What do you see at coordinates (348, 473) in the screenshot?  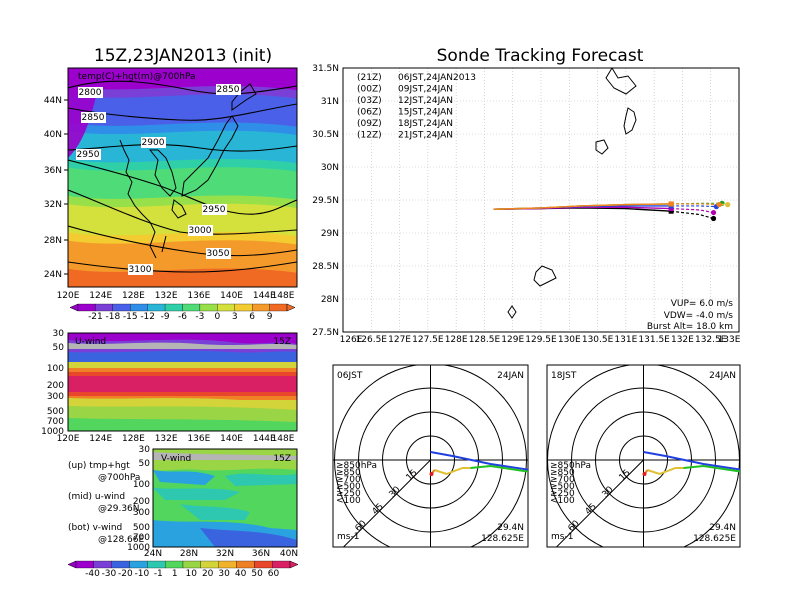 I see `hodo-legend-1: ≥850` at bounding box center [348, 473].